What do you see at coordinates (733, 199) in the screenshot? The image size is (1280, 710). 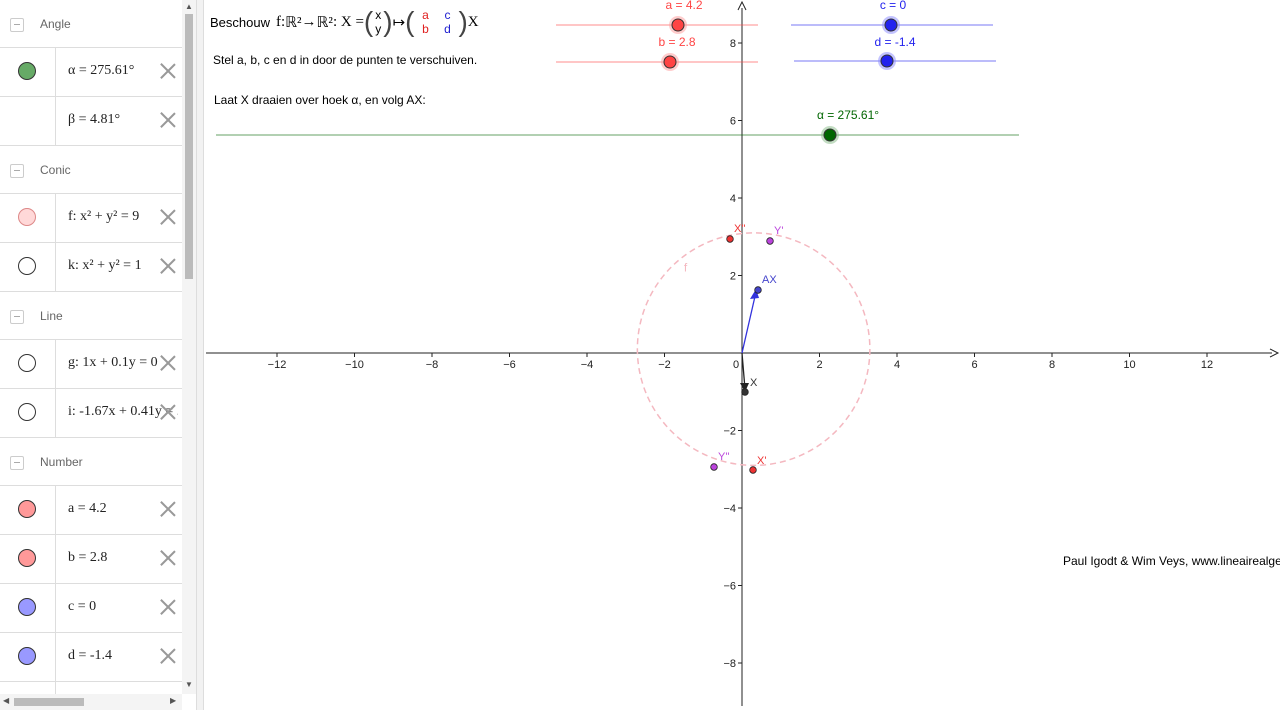 I see `y-tick-label: 4` at bounding box center [733, 199].